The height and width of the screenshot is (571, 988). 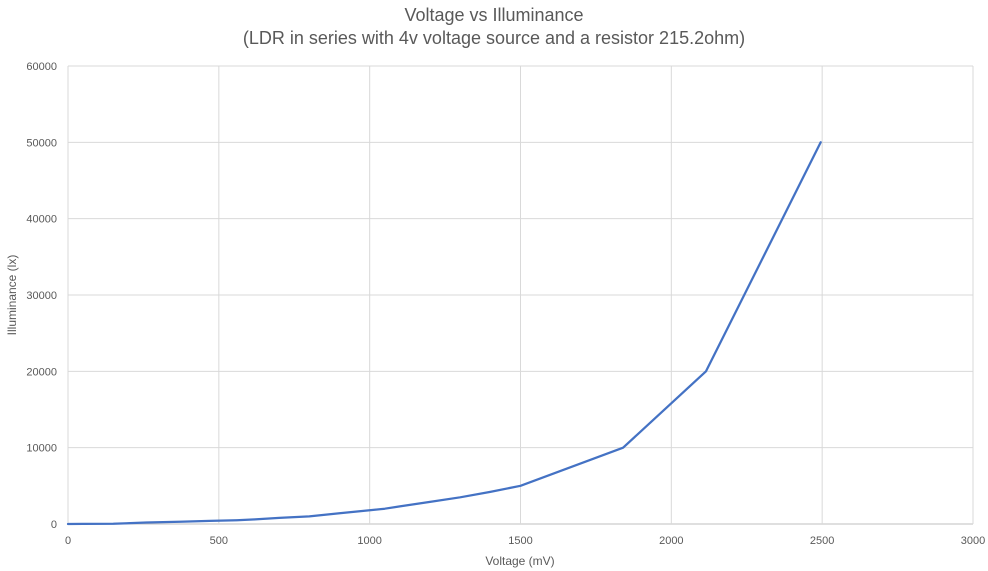 I want to click on x-tick-label: 2000, so click(x=671, y=541).